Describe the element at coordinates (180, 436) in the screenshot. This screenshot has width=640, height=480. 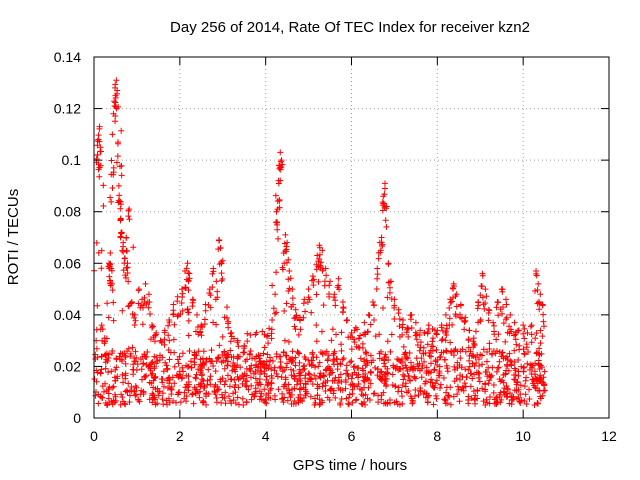
I see `x-tick-label: 2` at that location.